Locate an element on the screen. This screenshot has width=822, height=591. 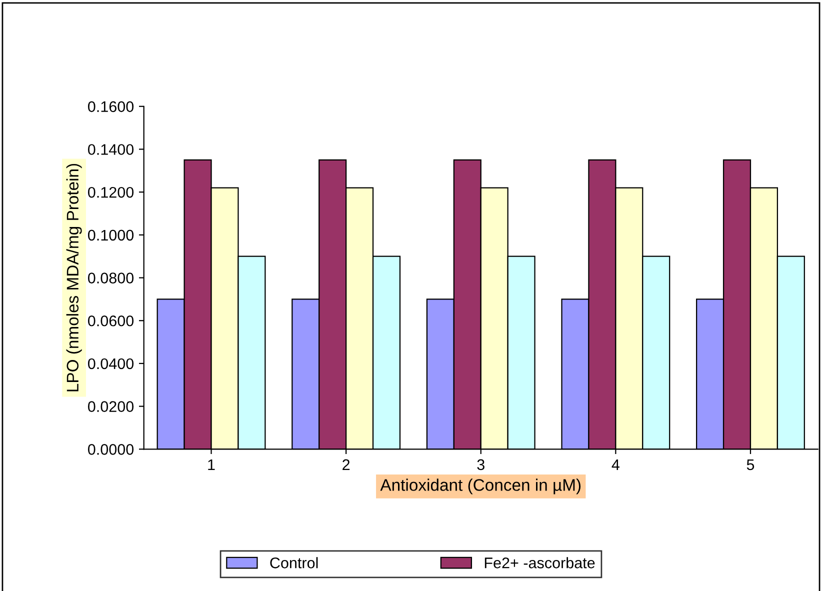
legend-label: Fe2+ -ascorbate is located at coordinates (539, 562).